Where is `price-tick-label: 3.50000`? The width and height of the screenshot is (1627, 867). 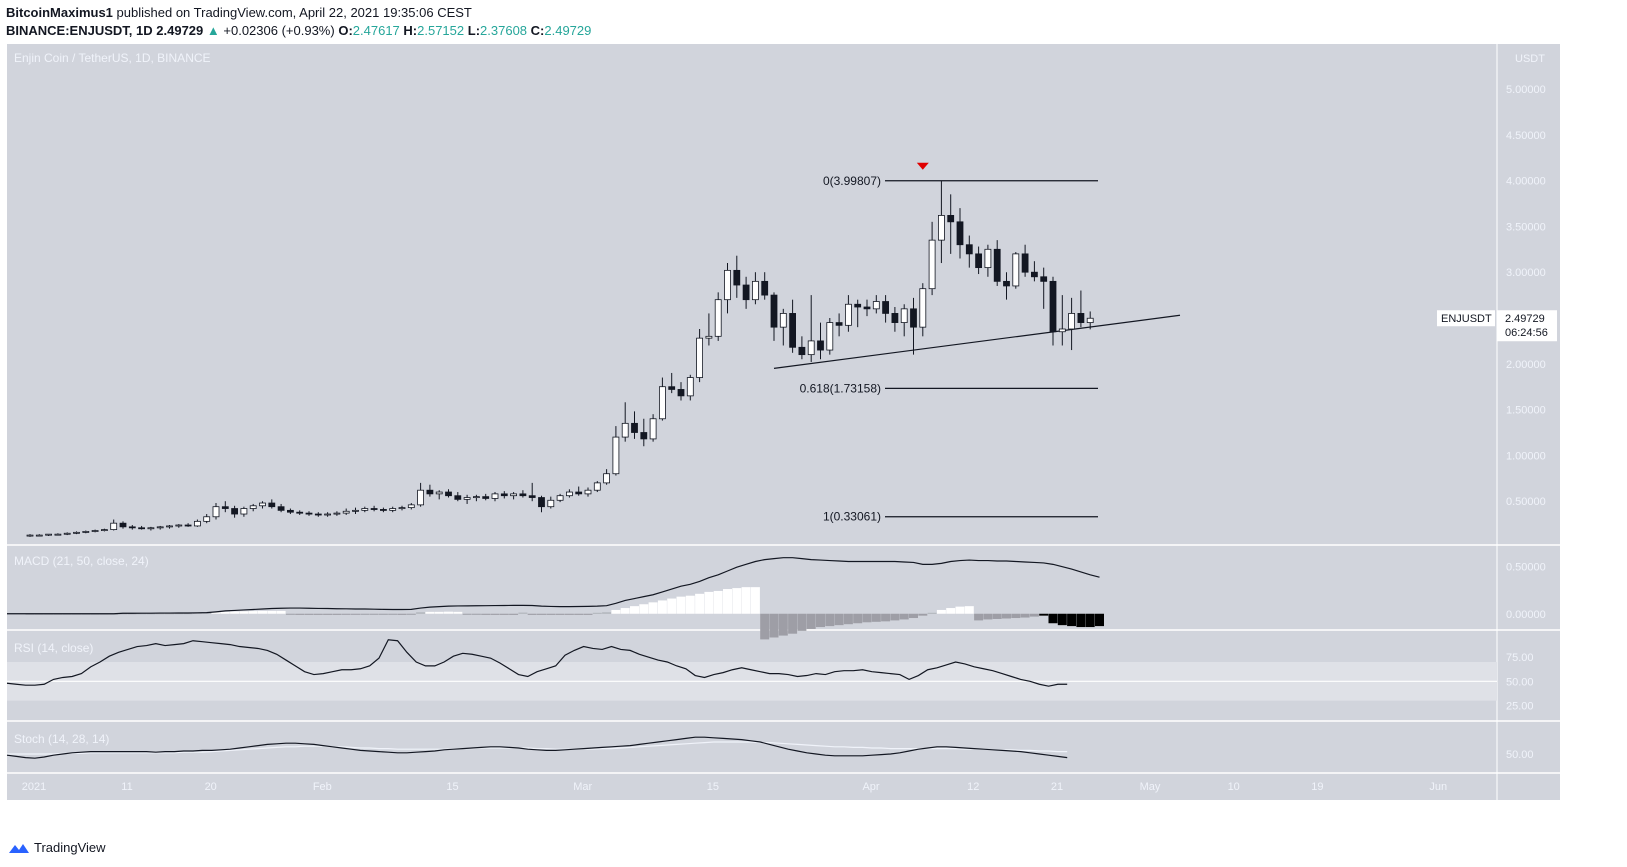 price-tick-label: 3.50000 is located at coordinates (1526, 227).